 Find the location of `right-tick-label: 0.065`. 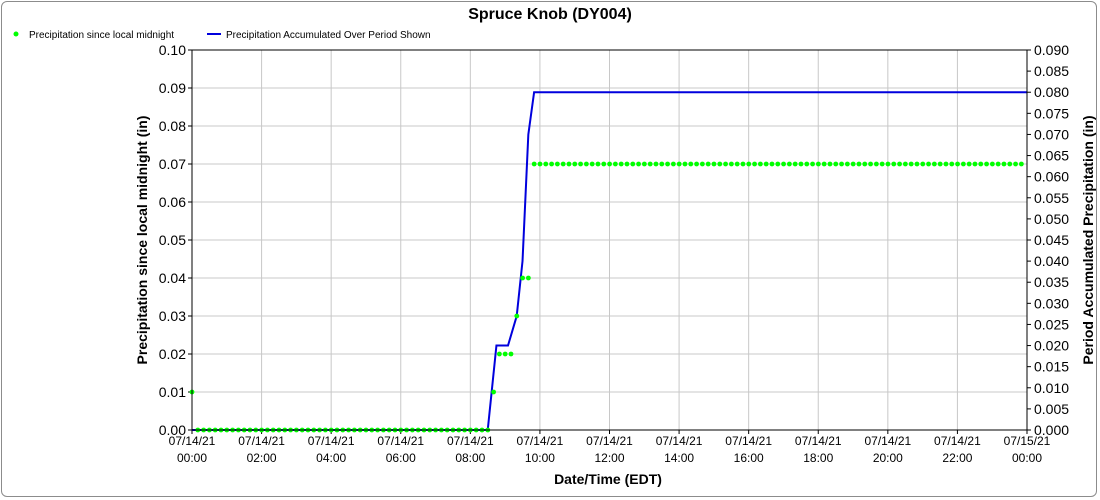

right-tick-label: 0.065 is located at coordinates (1051, 156).